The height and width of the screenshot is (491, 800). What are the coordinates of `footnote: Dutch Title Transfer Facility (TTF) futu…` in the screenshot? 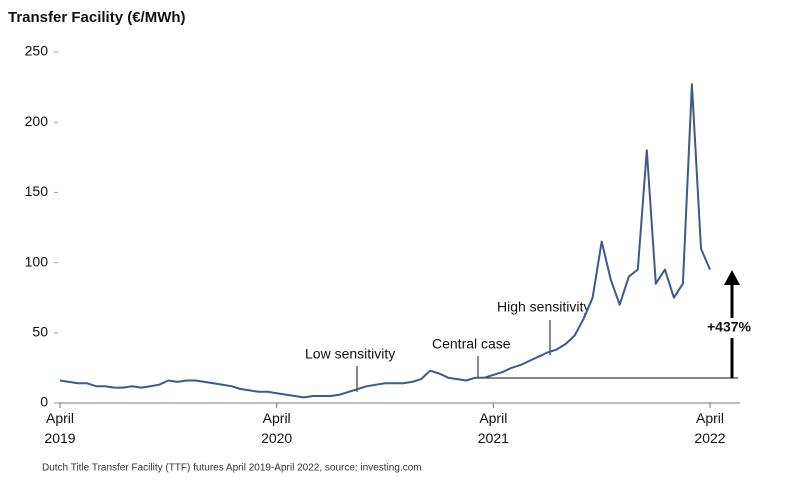 It's located at (232, 468).